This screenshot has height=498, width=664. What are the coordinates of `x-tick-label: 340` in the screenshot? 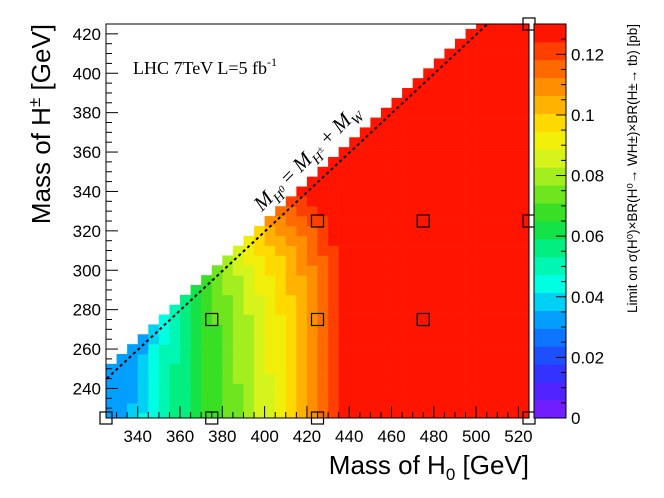 It's located at (138, 436).